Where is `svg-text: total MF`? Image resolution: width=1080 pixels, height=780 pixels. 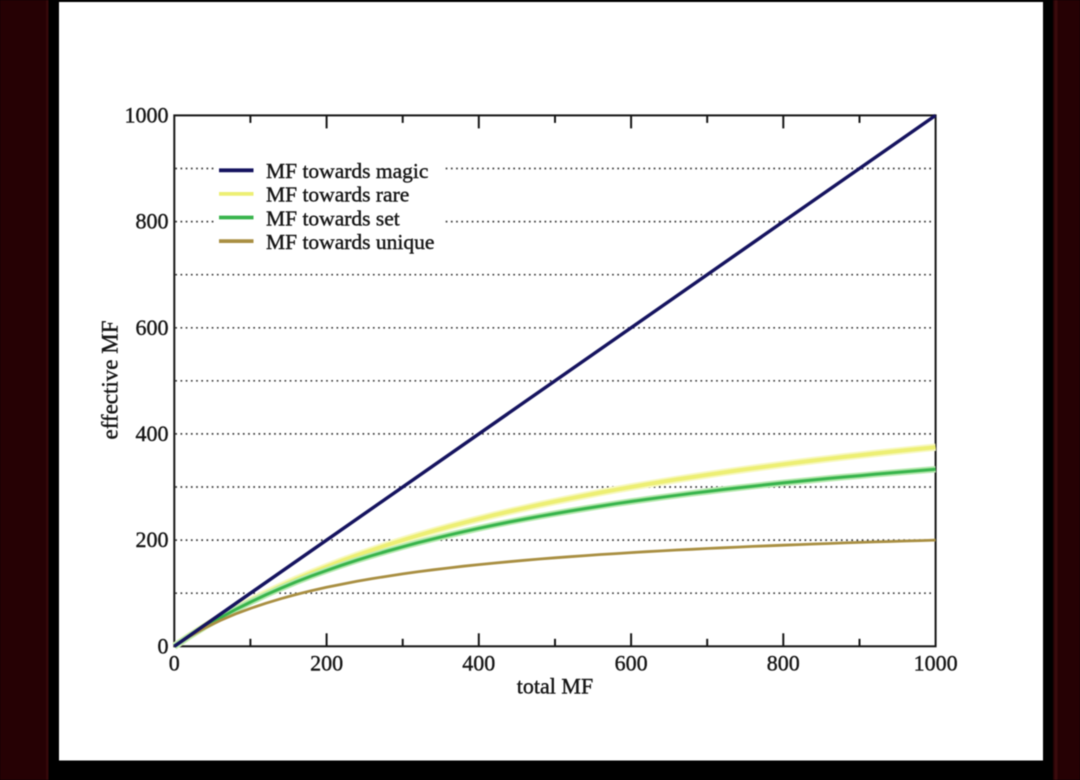 svg-text: total MF is located at coordinates (555, 686).